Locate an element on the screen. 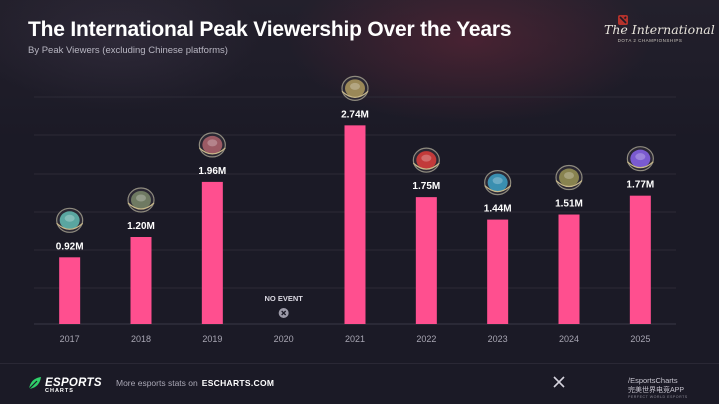  x-axis: 2017 2018 2019 2020 2021 2022 2023 2024 2025 is located at coordinates (355, 339).